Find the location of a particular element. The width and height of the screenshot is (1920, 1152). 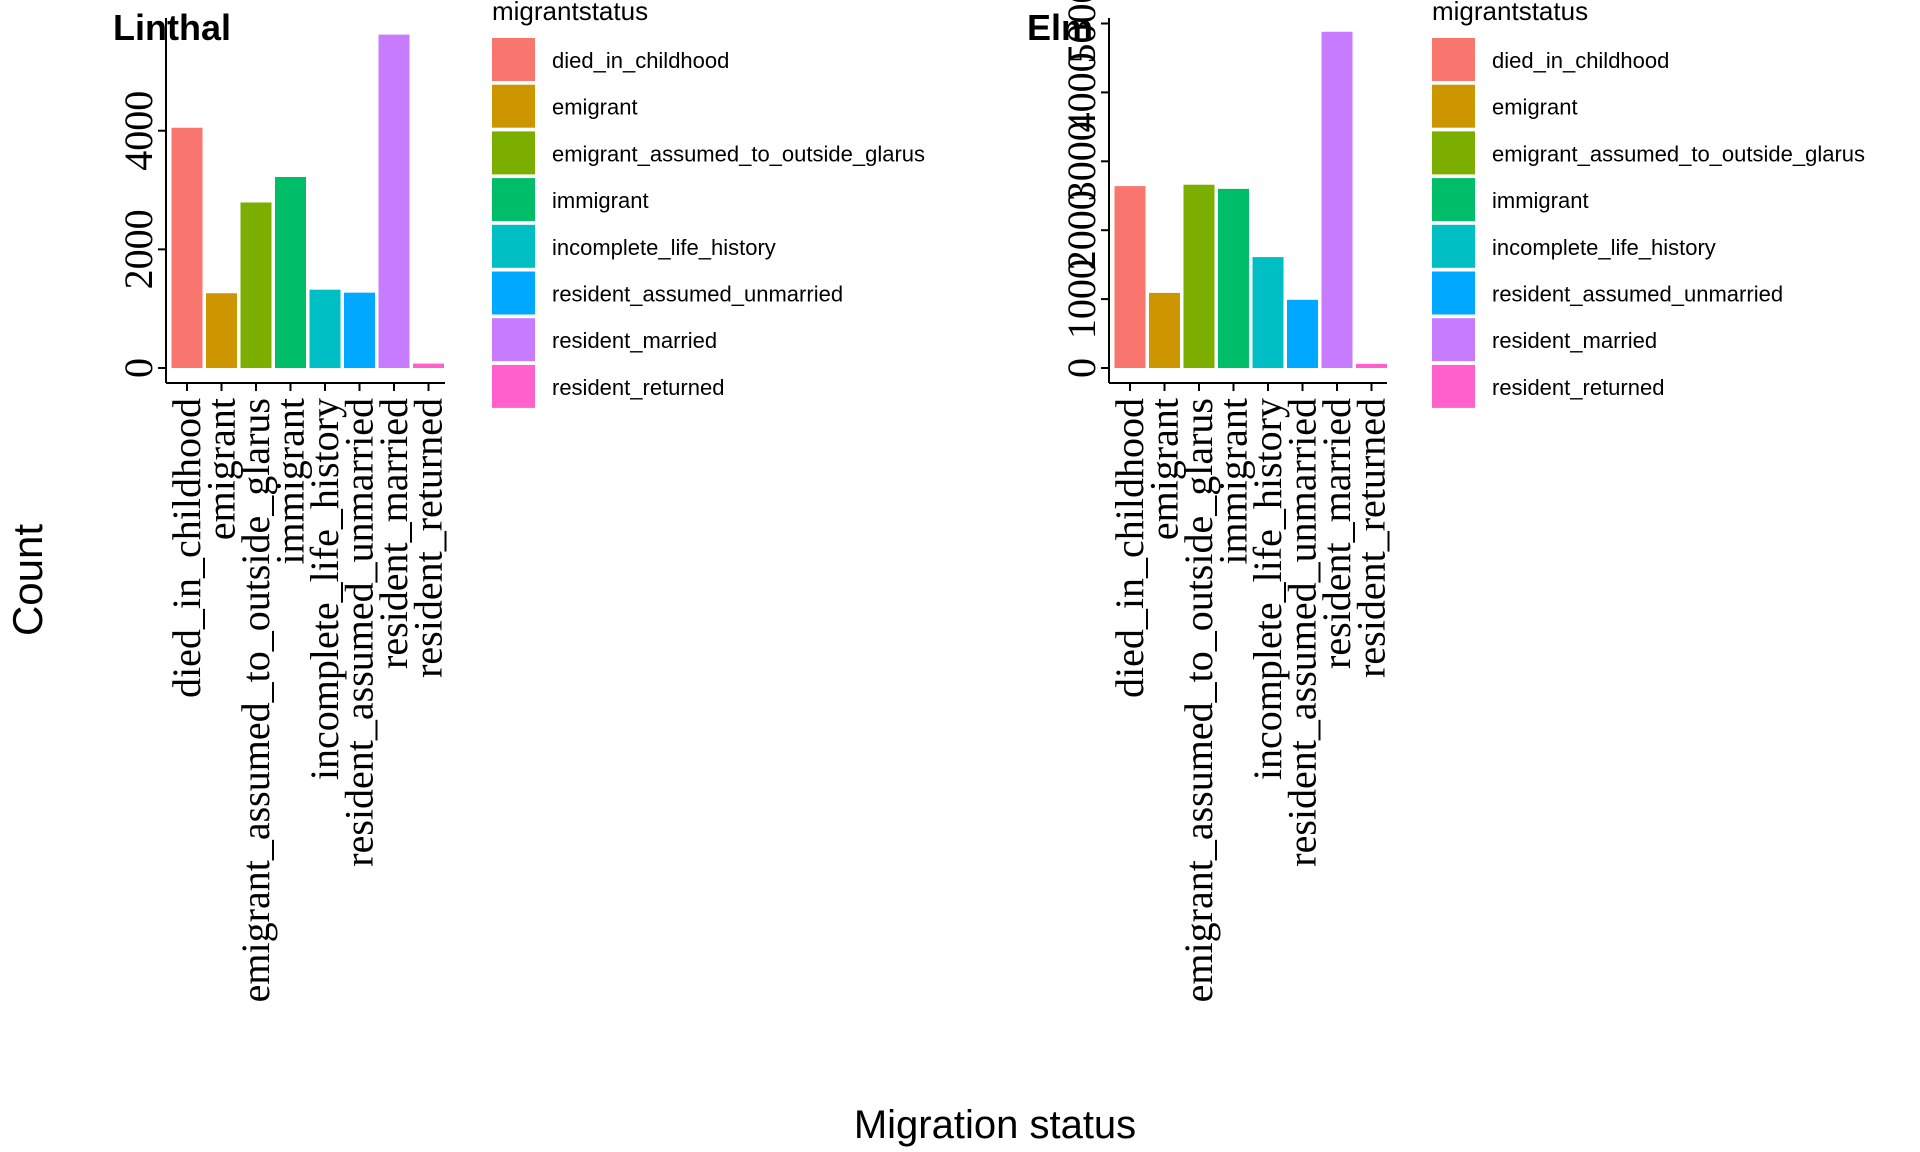

y-tick-label: 5000 is located at coordinates (1081, 32).